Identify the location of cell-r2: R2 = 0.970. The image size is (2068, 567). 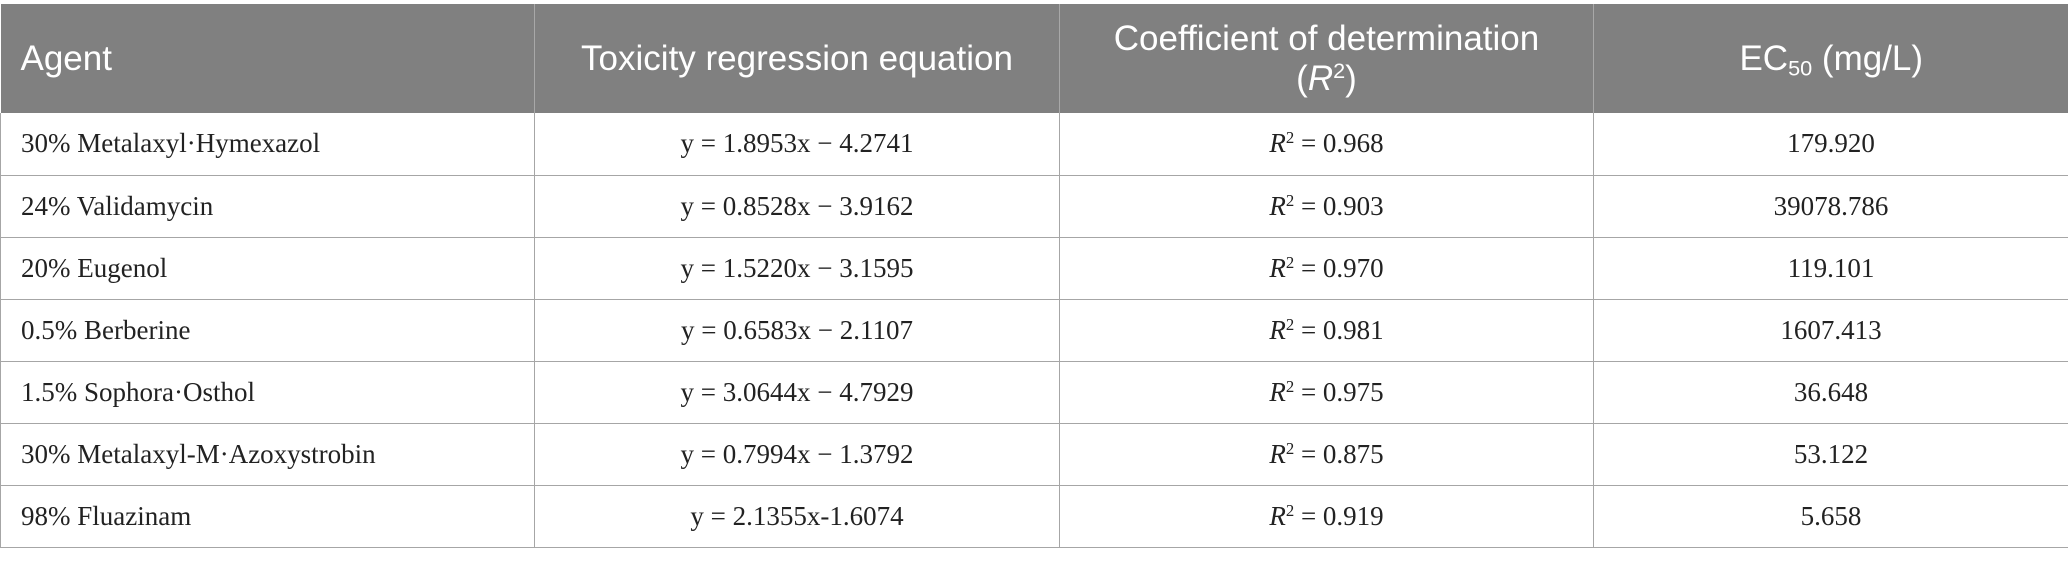
(1326, 268).